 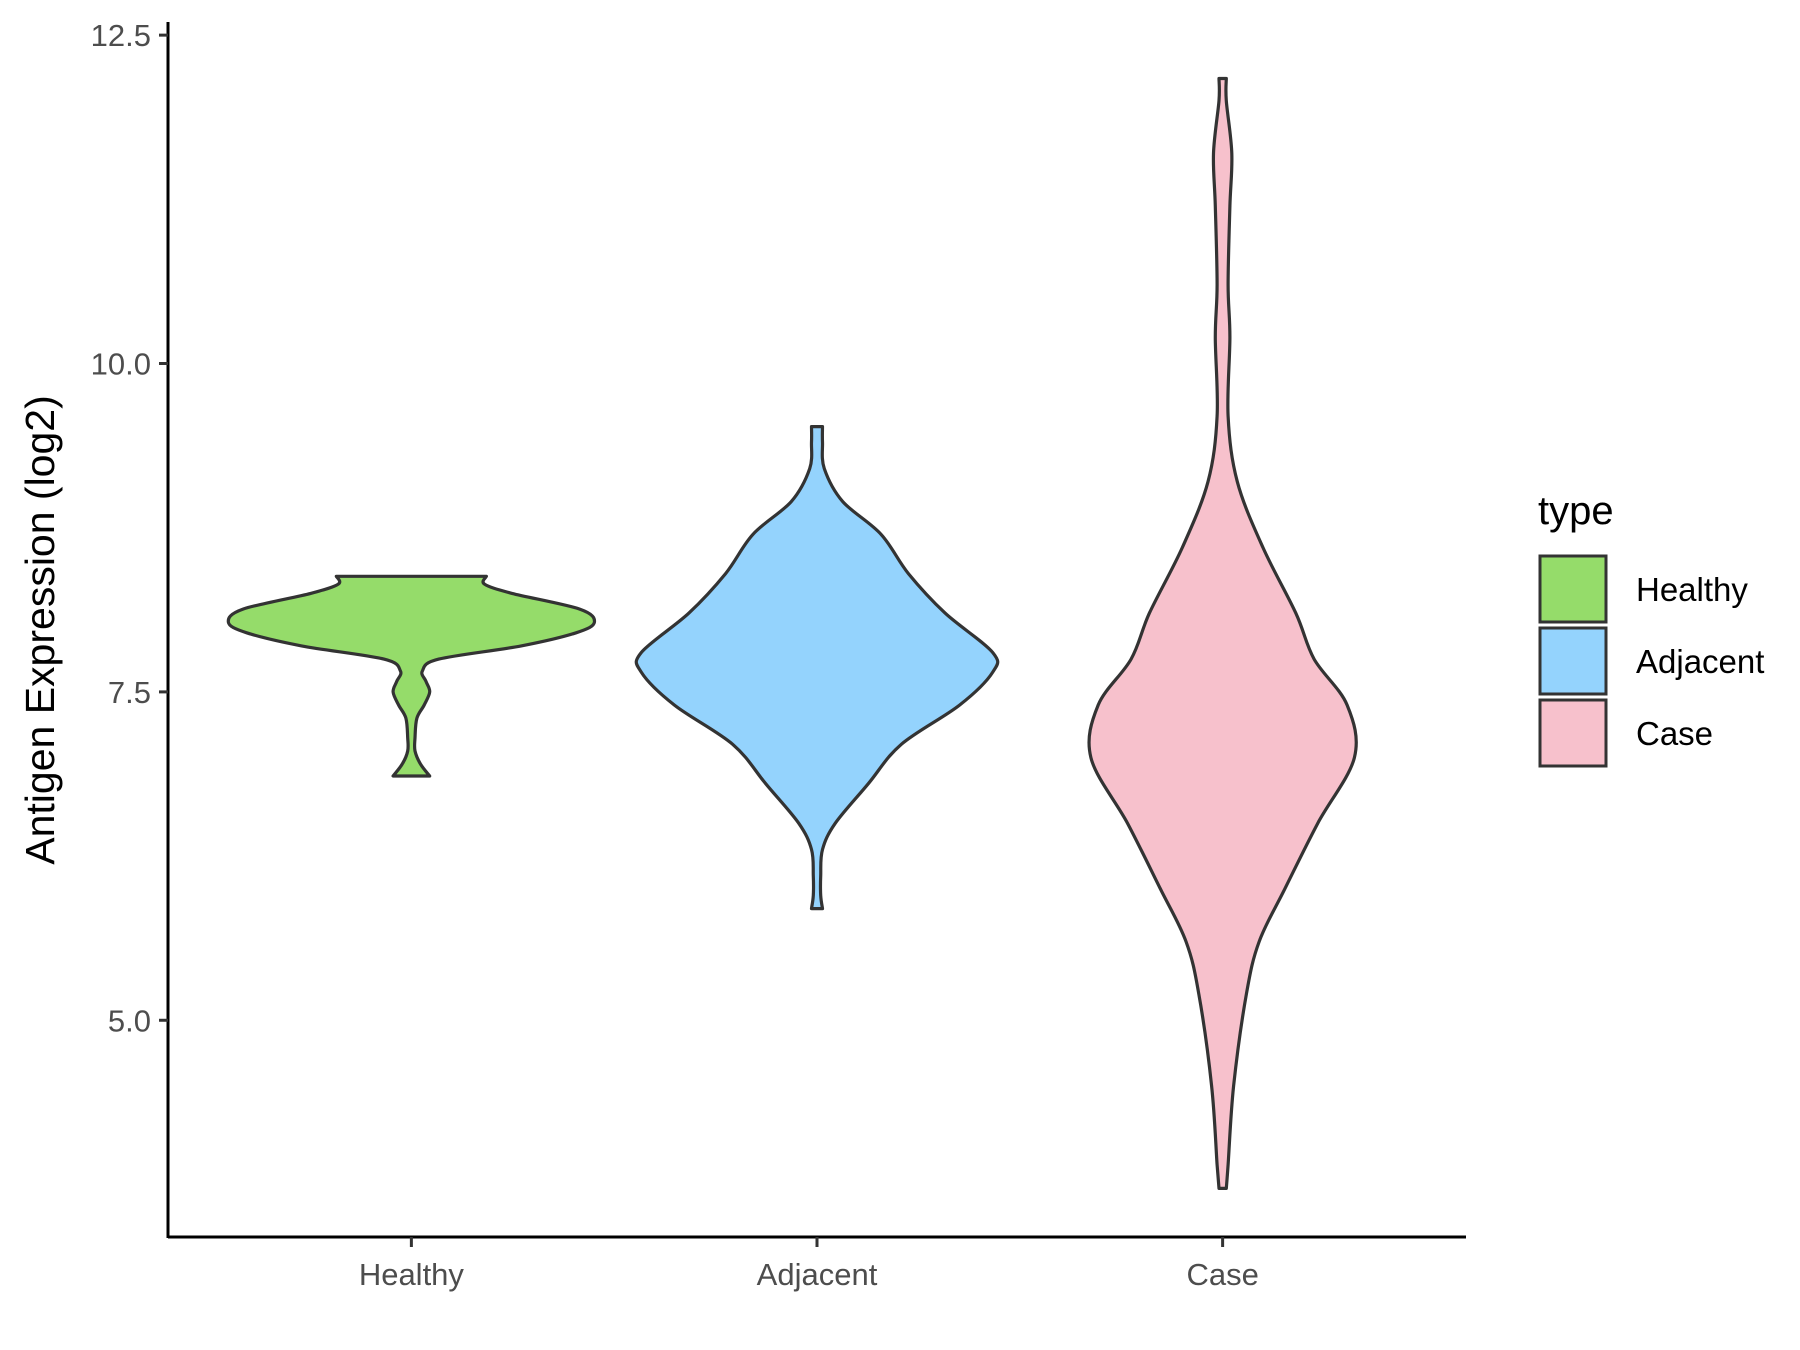 I want to click on legend-key-case, so click(x=1573, y=733).